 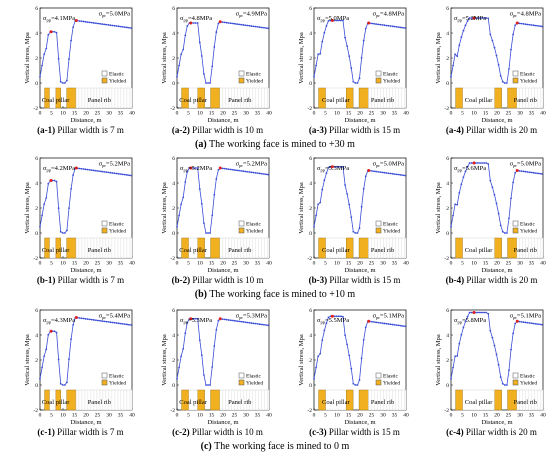 What do you see at coordinates (528, 377) in the screenshot?
I see `legend-label-elastic: Elastic` at bounding box center [528, 377].